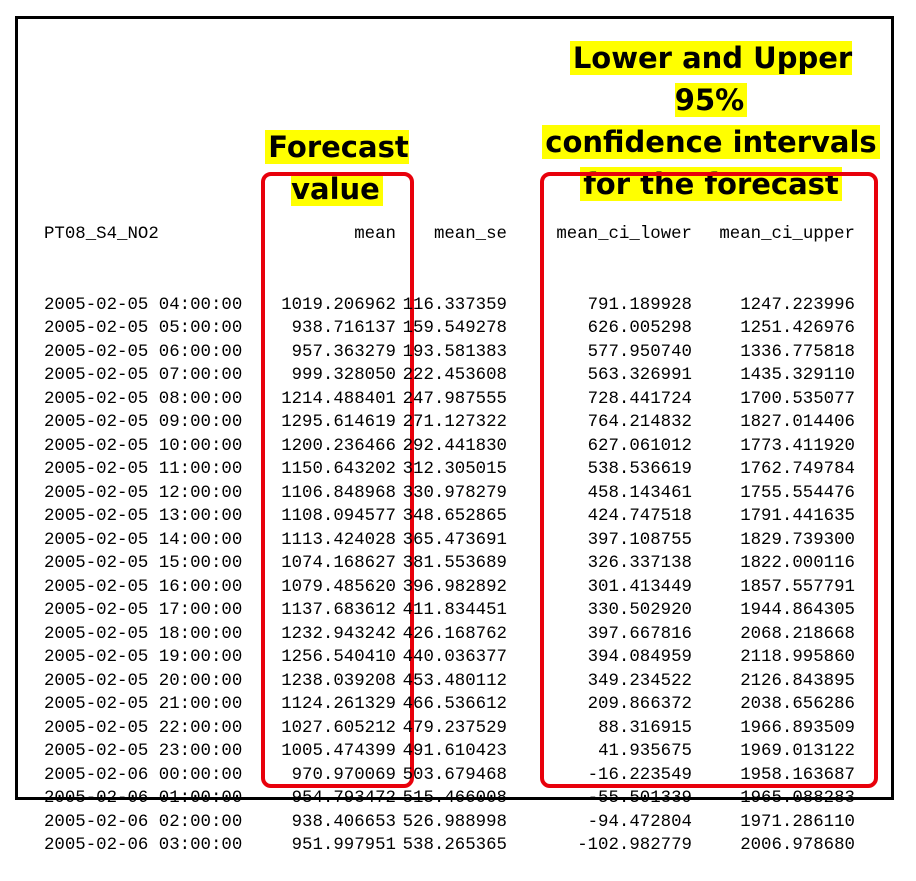 The image size is (916, 881). What do you see at coordinates (639, 493) in the screenshot?
I see `cell-ci-lower: 458.143461` at bounding box center [639, 493].